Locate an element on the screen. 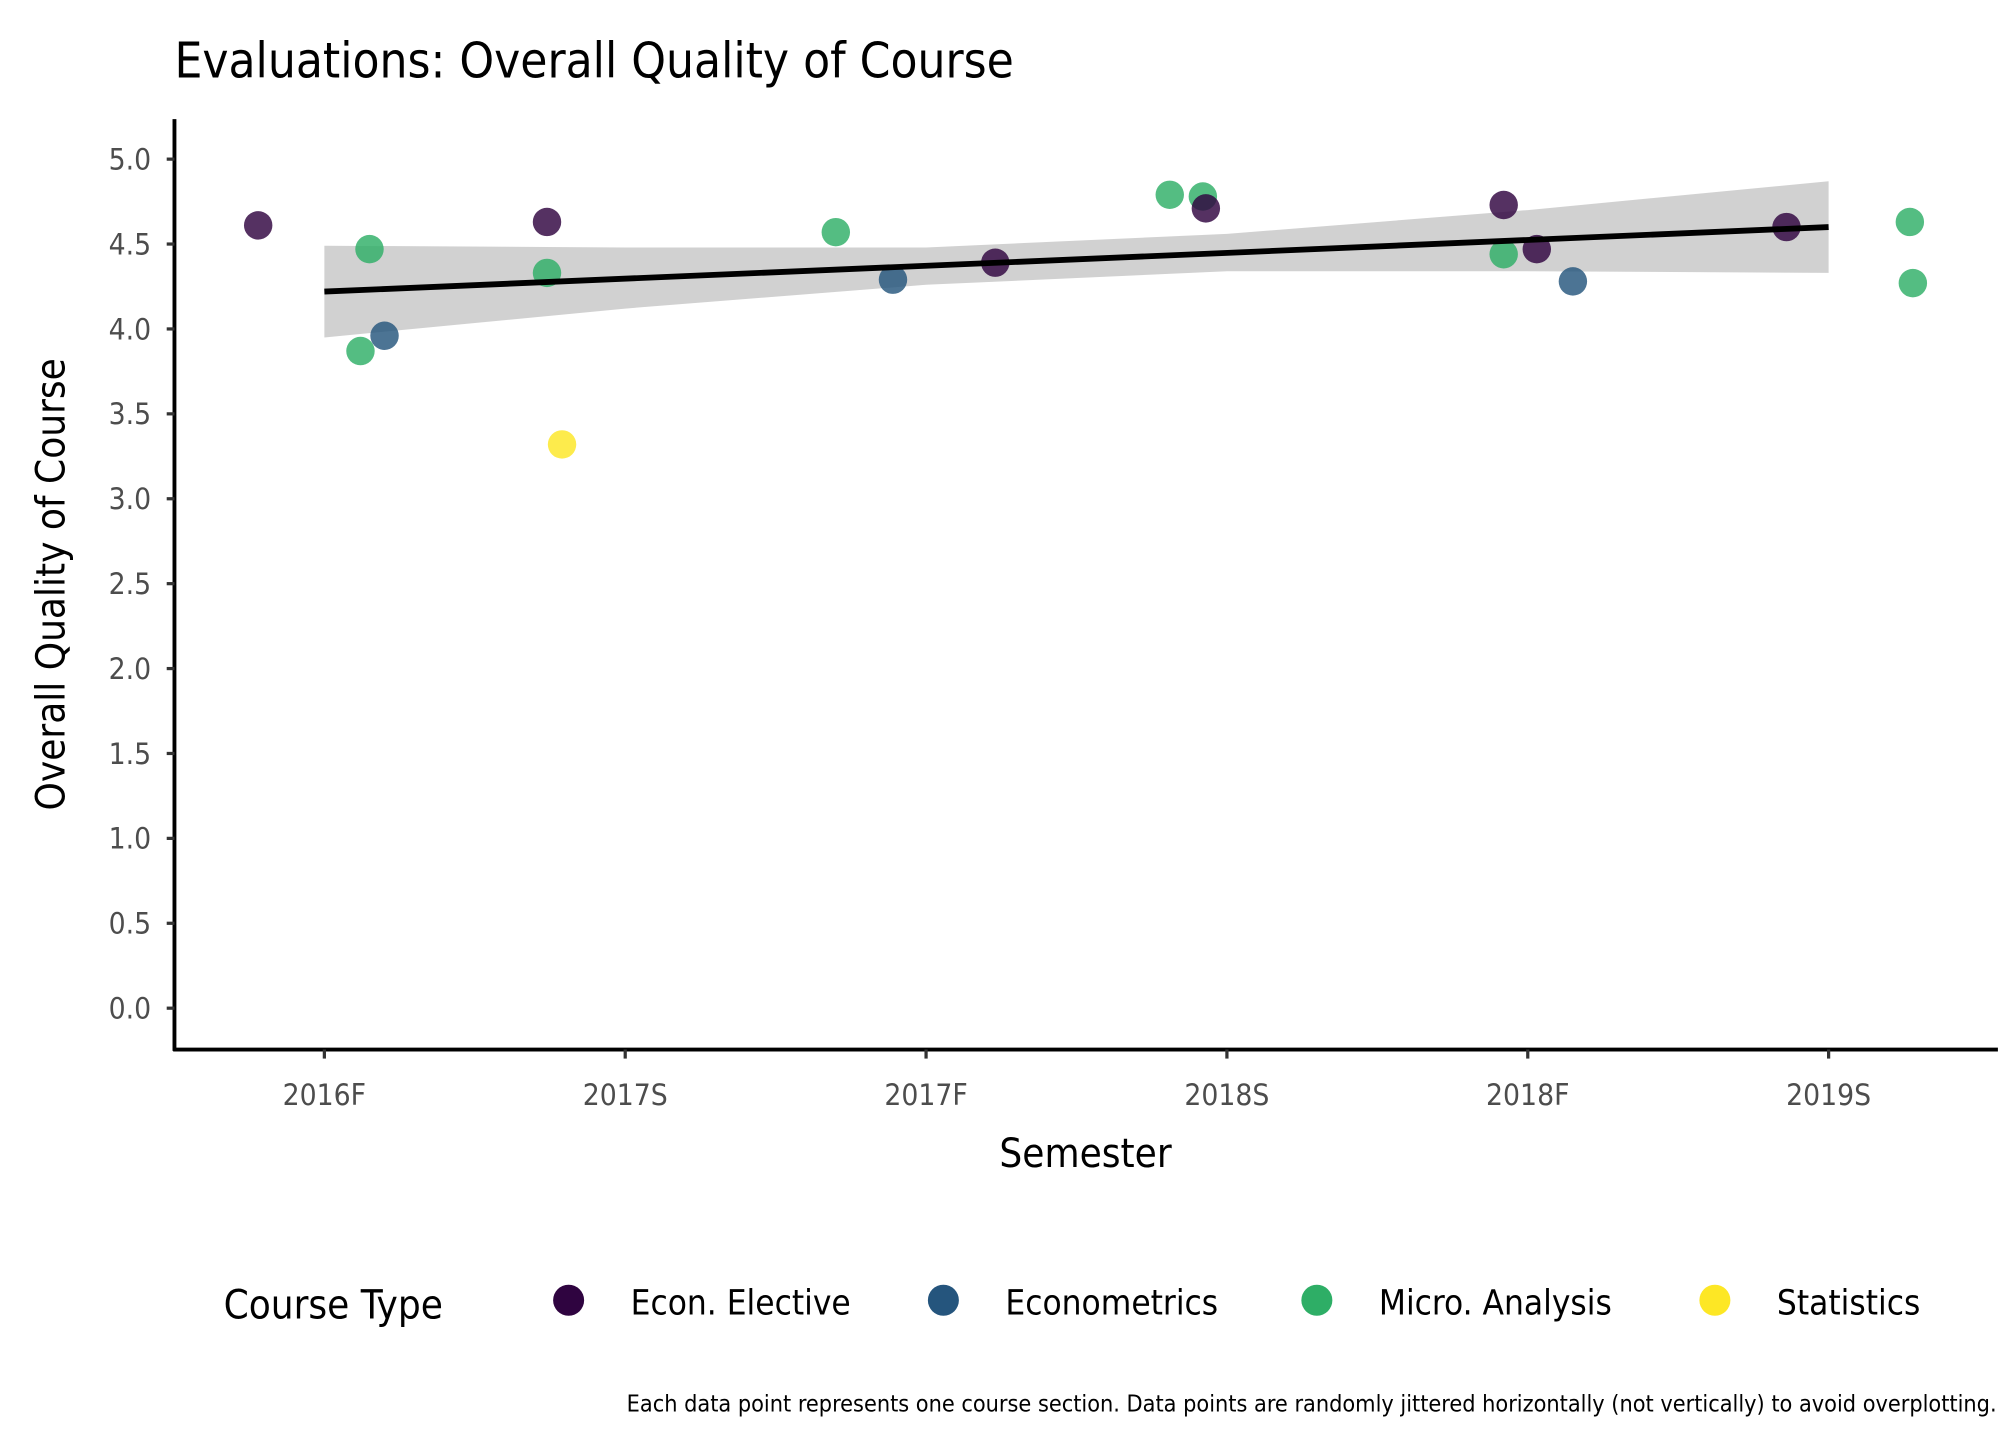 Image resolution: width=2016 pixels, height=1440 pixels. x-tick-label: 2018S is located at coordinates (1226, 1095).